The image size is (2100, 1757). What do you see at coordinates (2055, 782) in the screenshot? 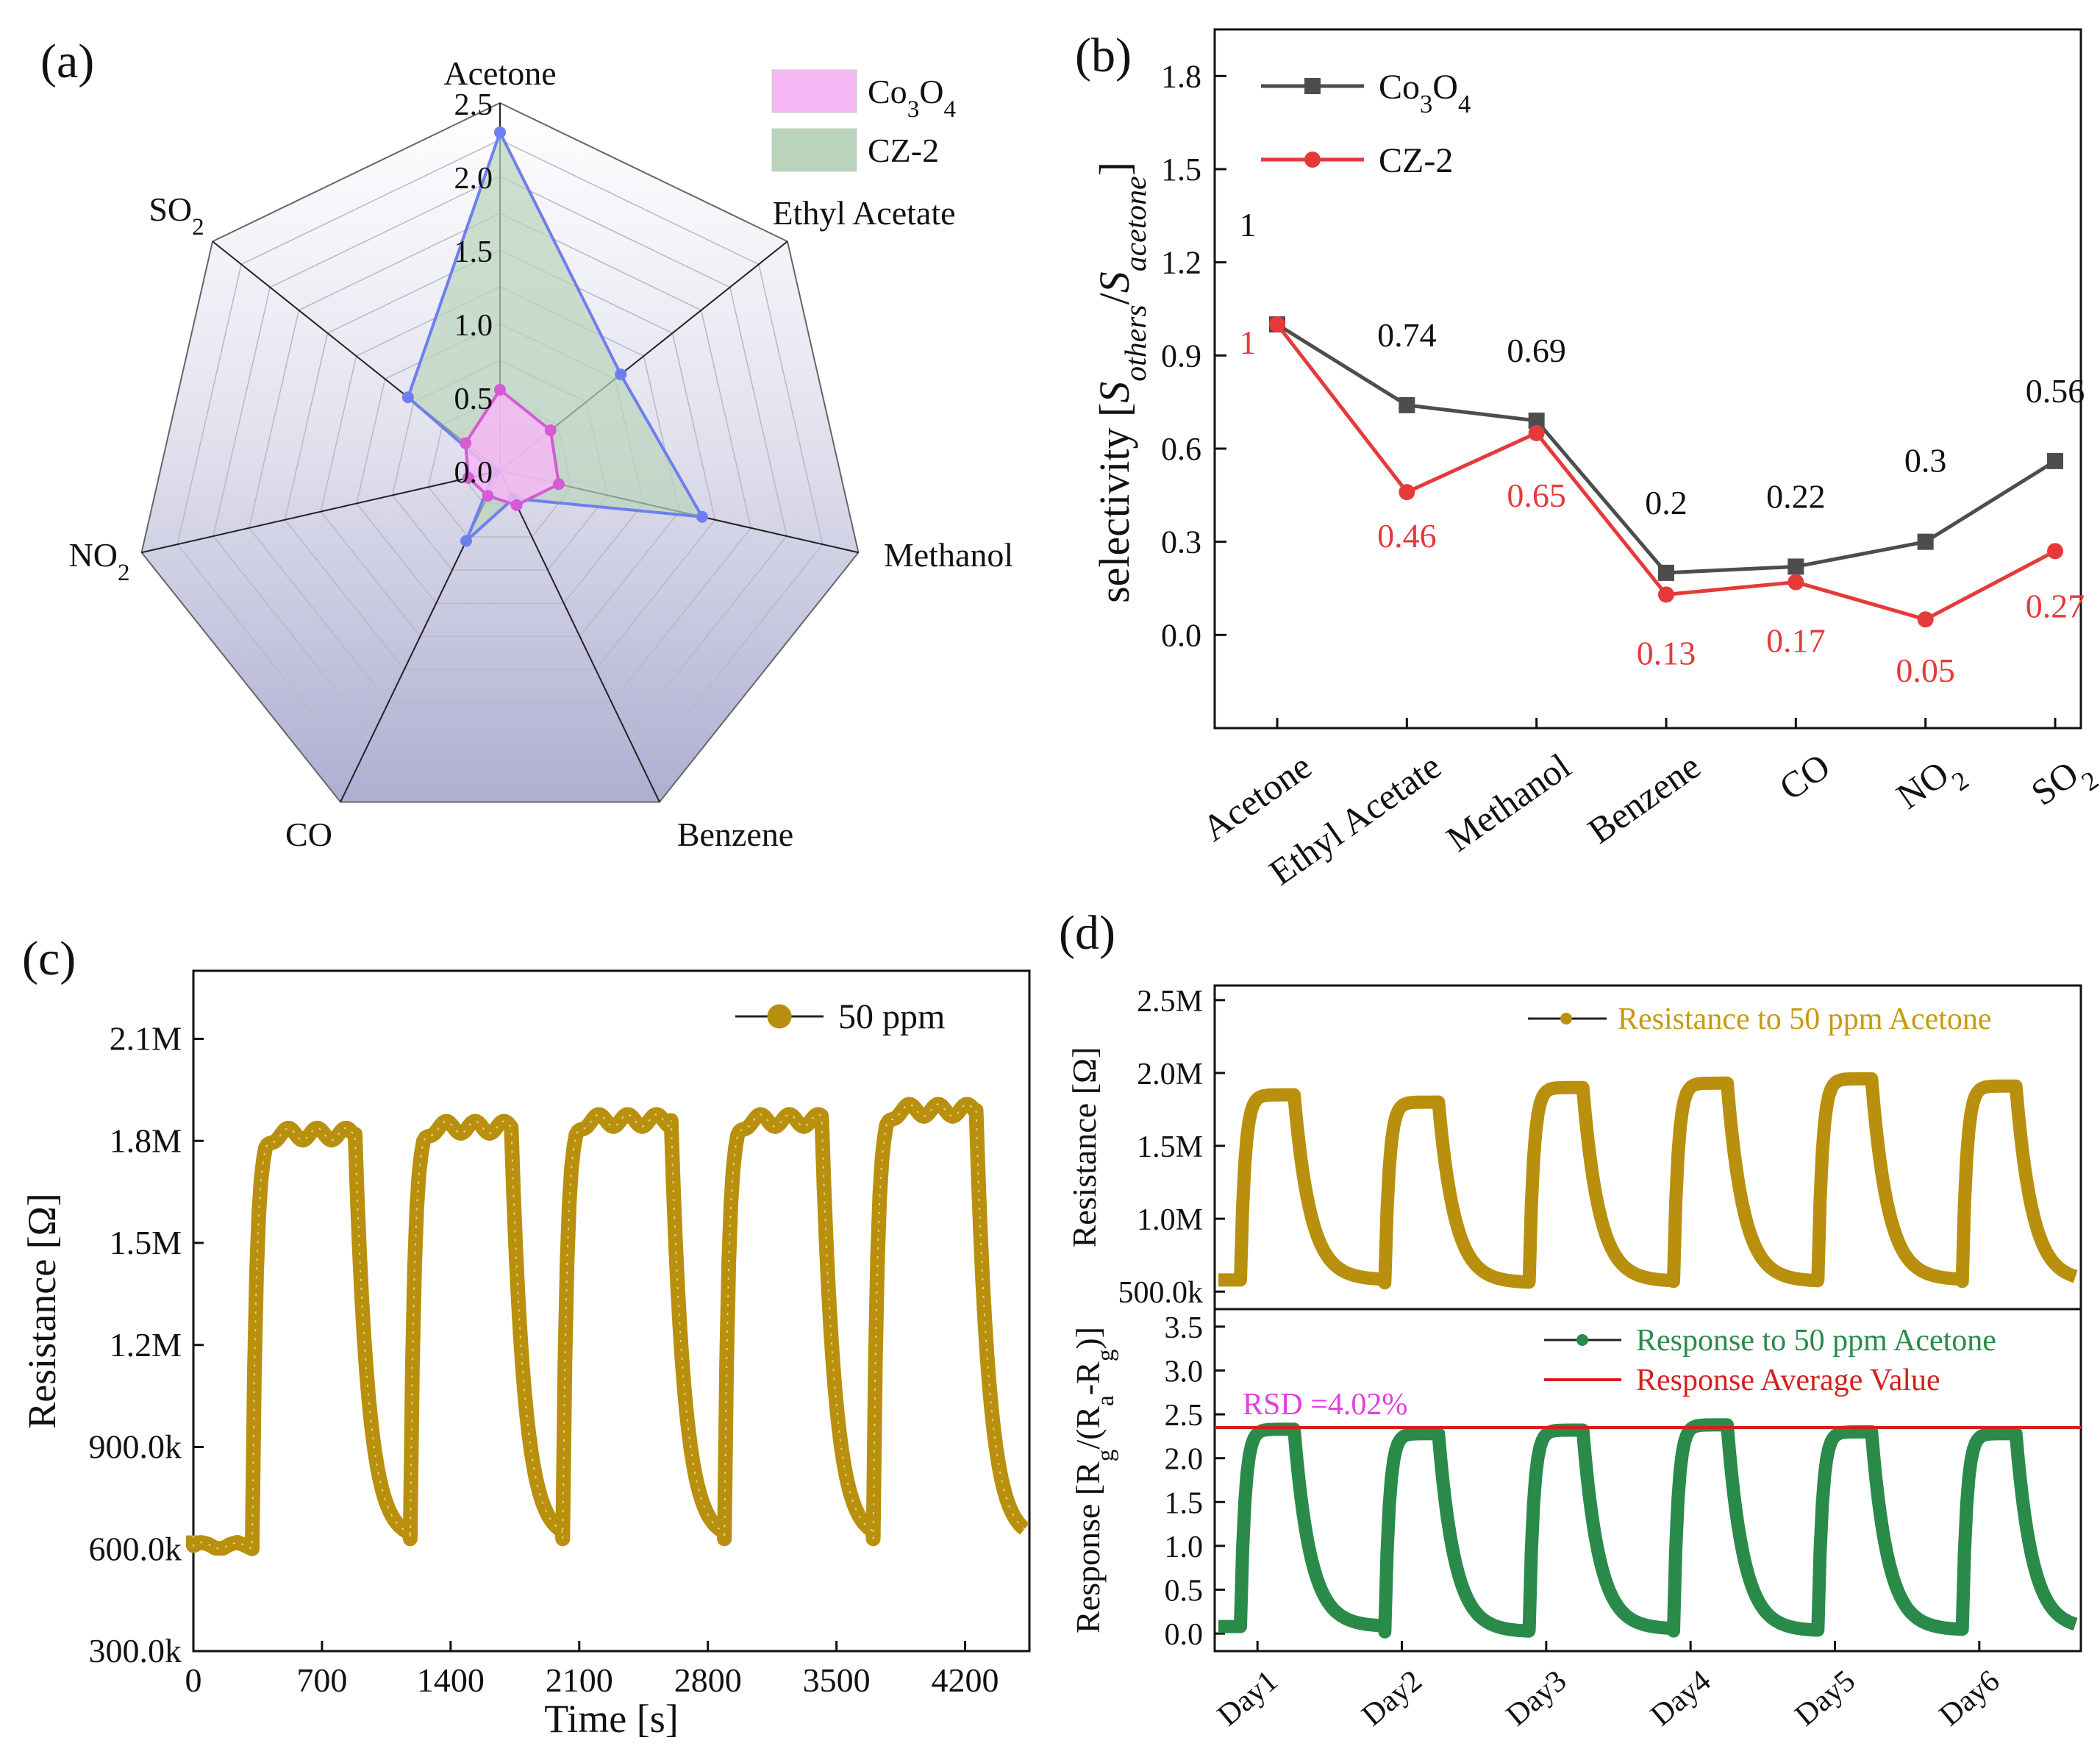
I see `text-part: SO` at bounding box center [2055, 782].